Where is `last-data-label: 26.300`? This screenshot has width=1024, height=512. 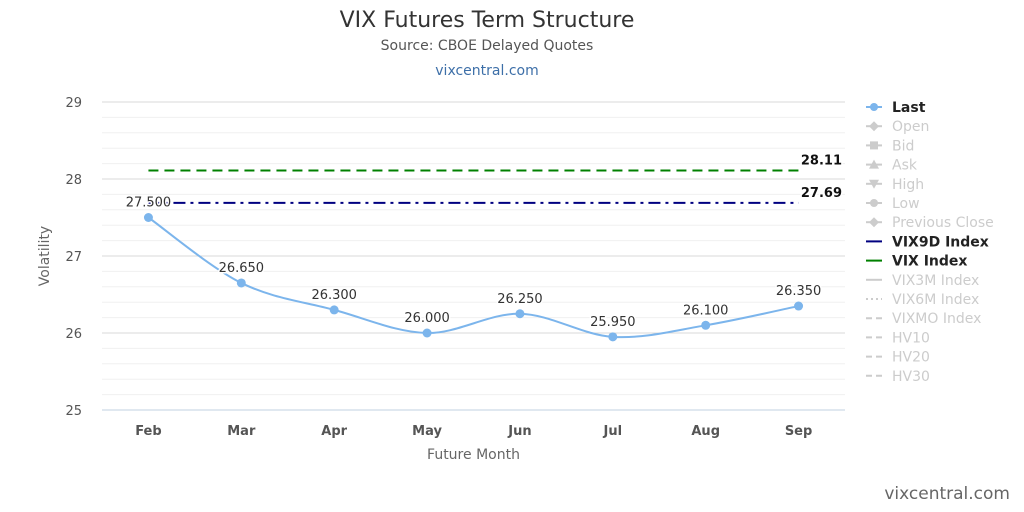 last-data-label: 26.300 is located at coordinates (334, 295).